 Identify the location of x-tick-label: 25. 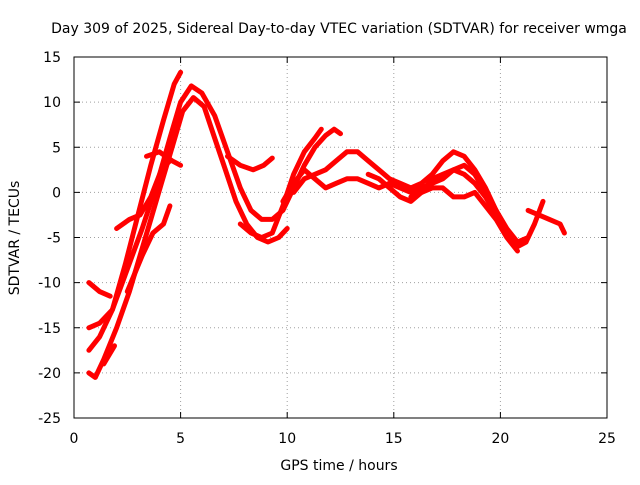
(607, 439).